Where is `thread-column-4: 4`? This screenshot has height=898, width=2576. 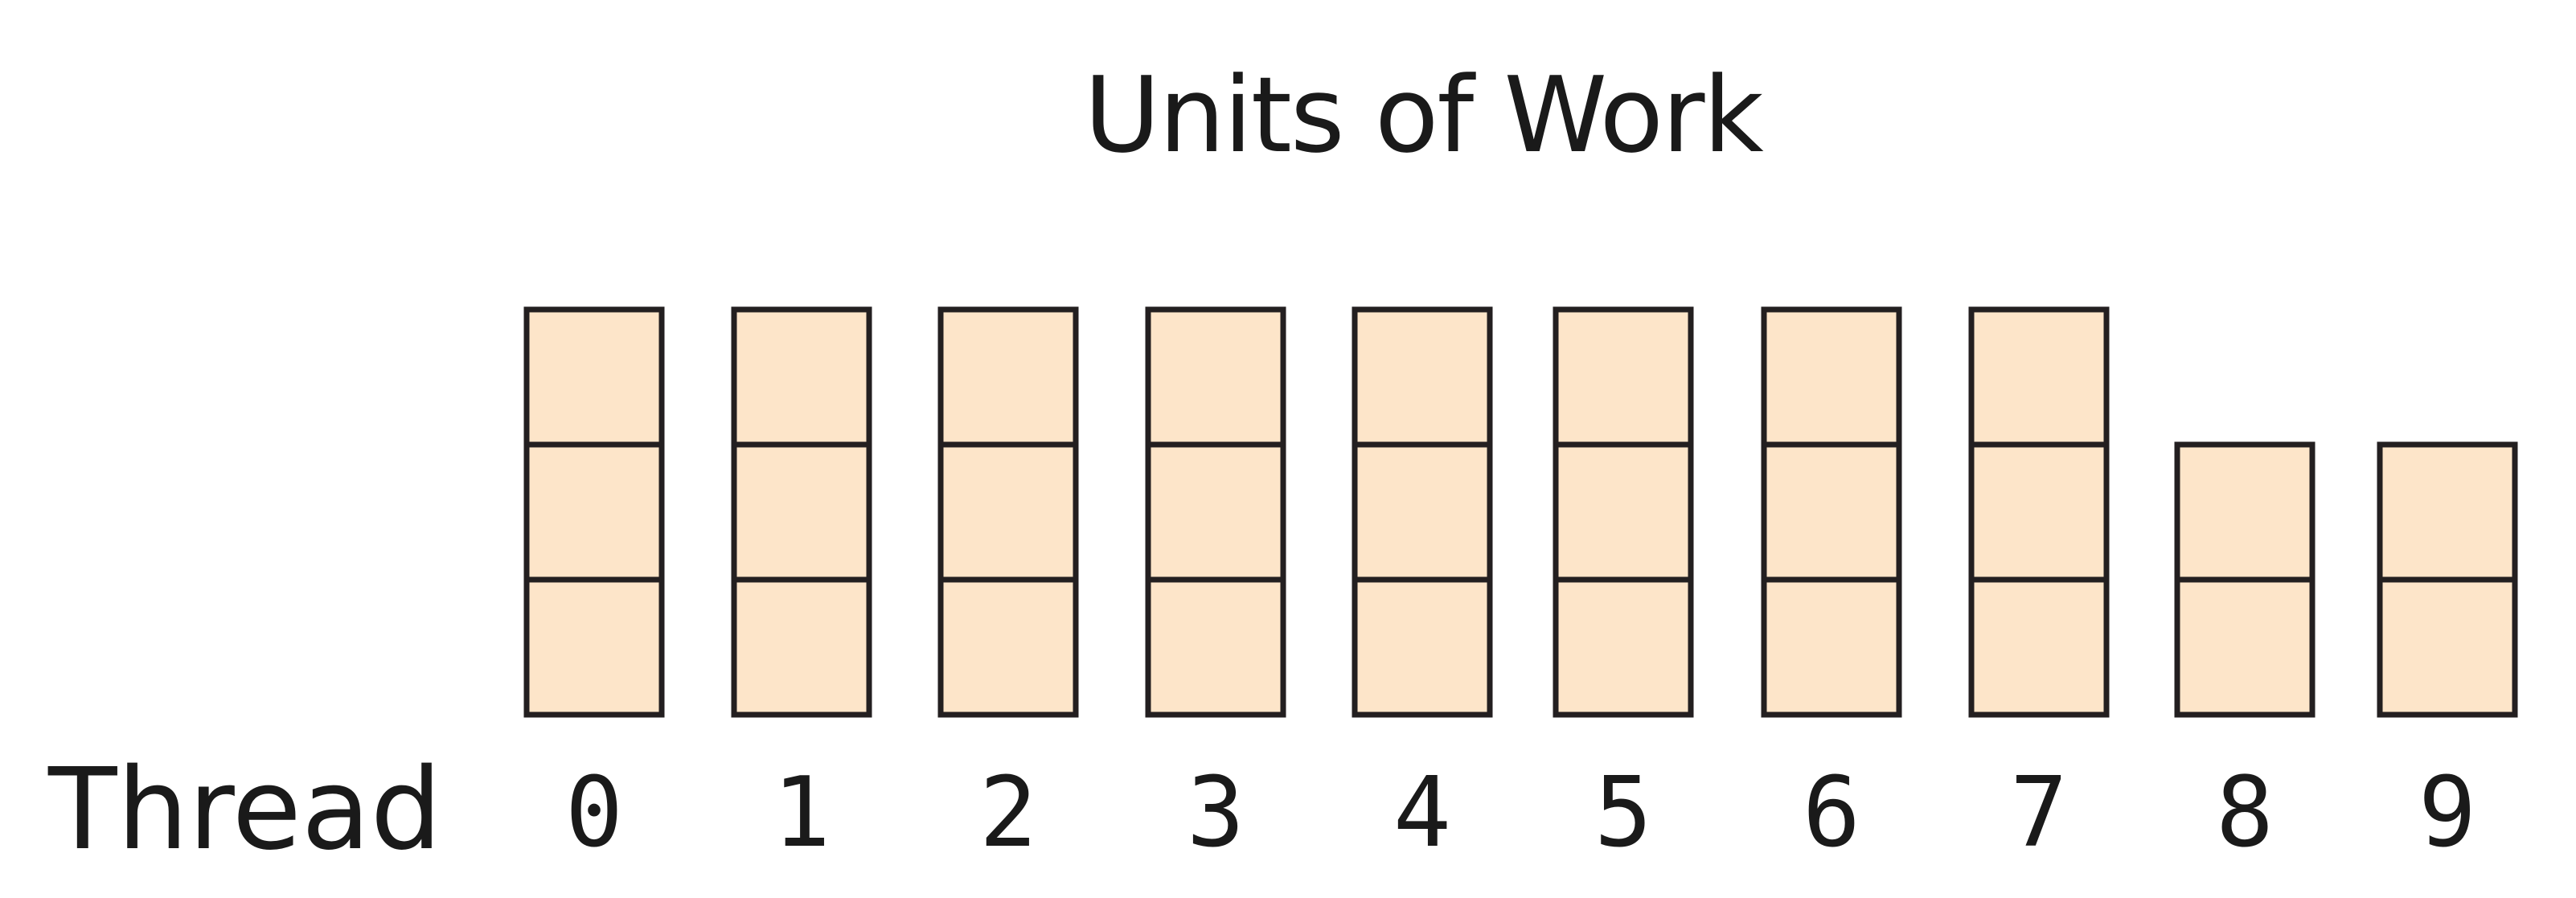
thread-column-4: 4 is located at coordinates (1422, 588).